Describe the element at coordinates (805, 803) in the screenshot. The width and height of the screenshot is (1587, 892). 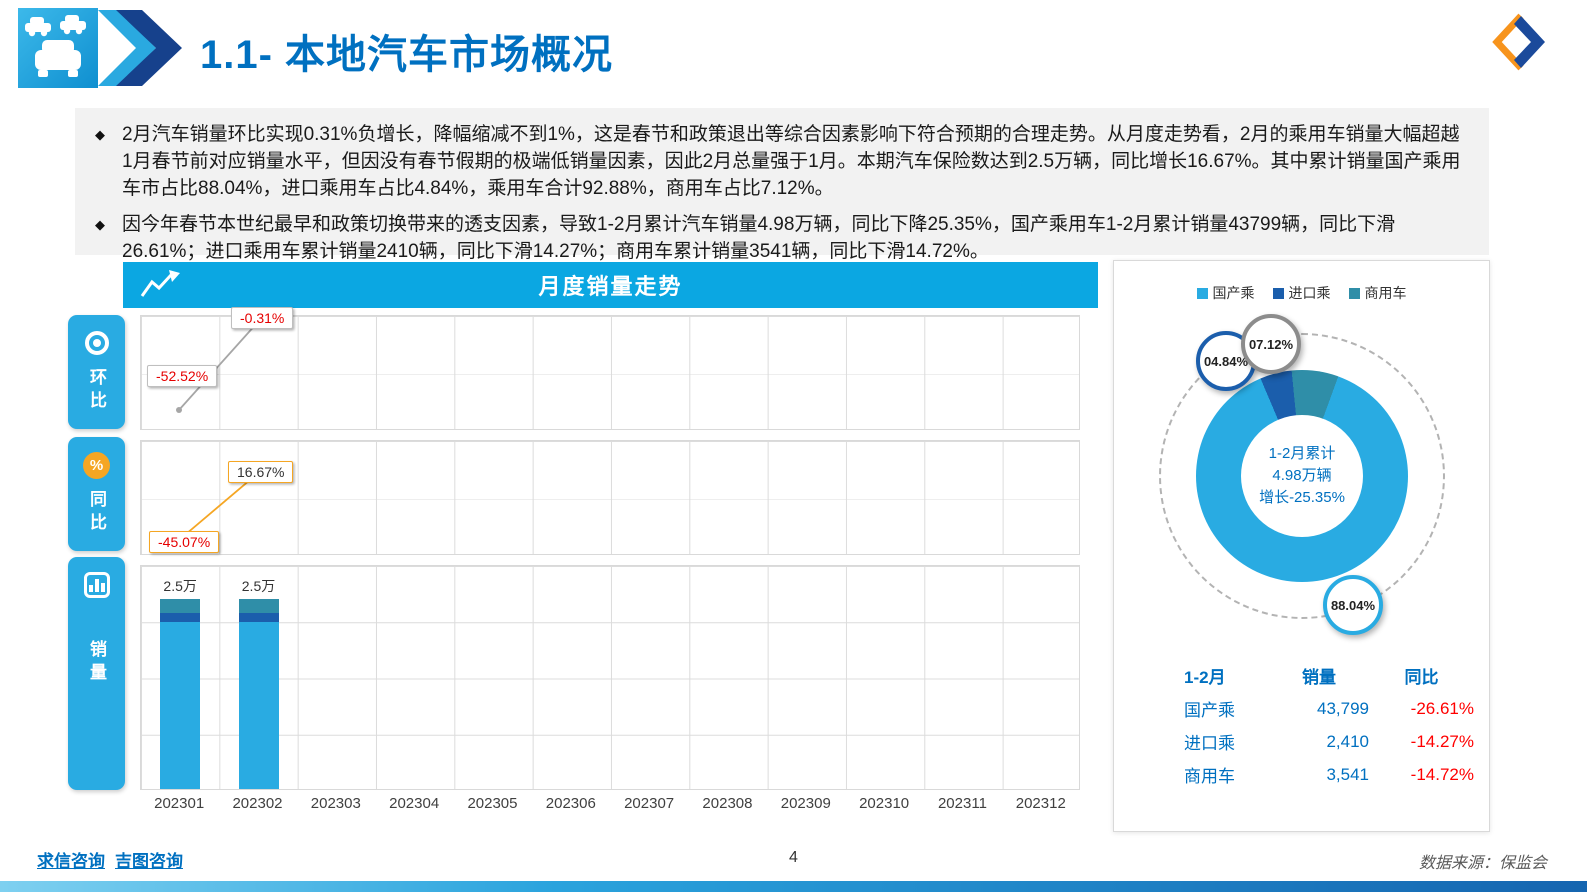
I see `month-label: 202309` at that location.